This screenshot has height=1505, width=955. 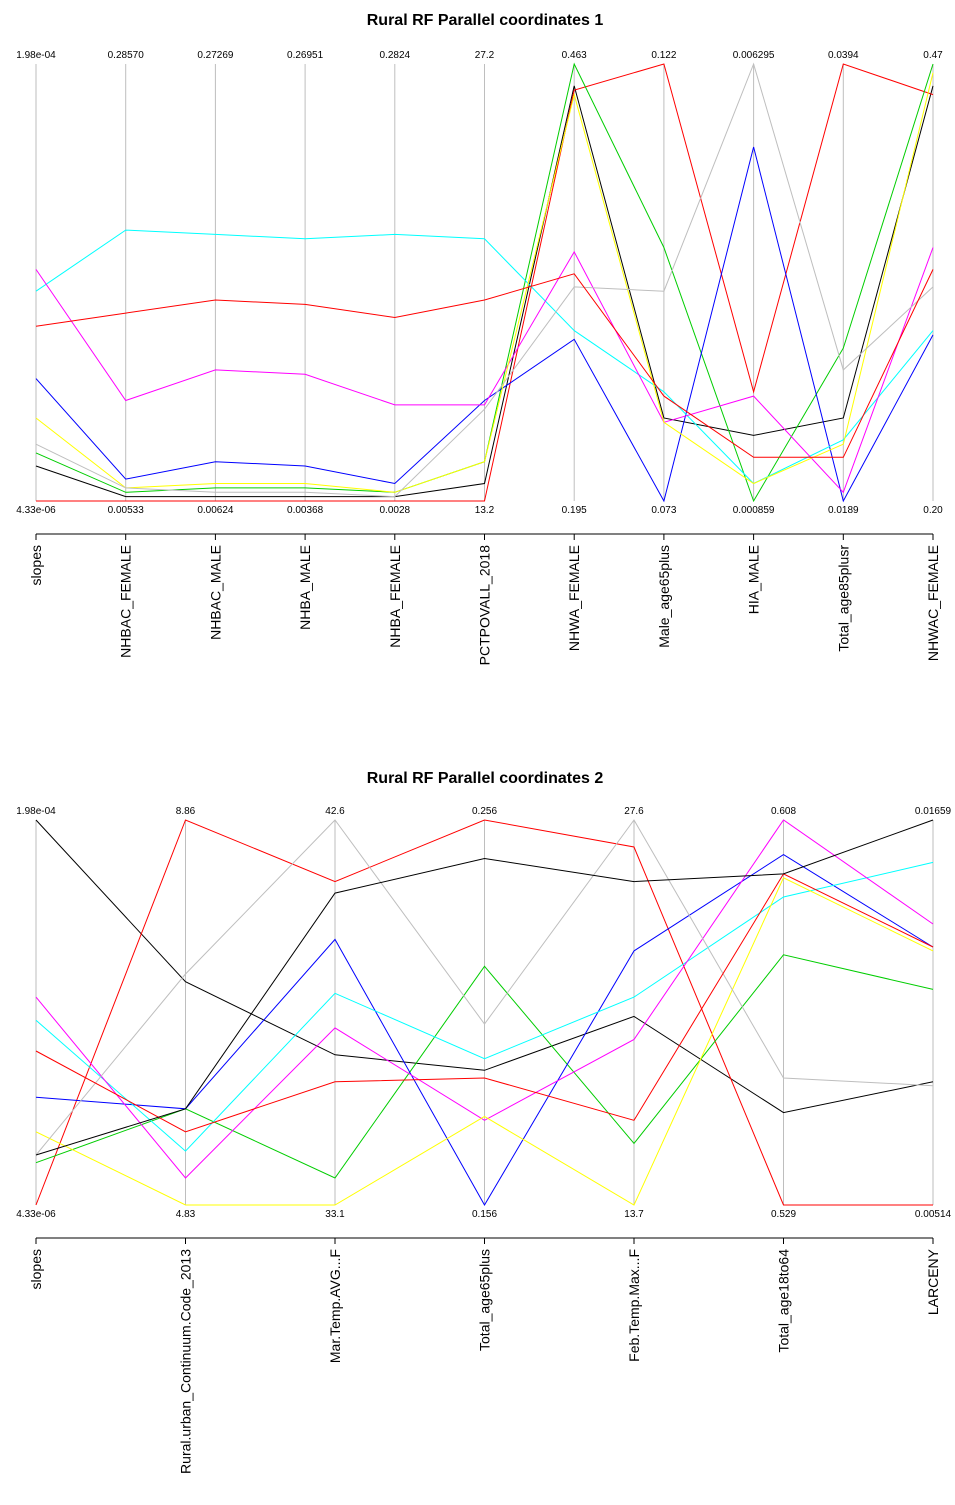 I want to click on chart-title: Rural RF Parallel coordinates 2, so click(x=485, y=778).